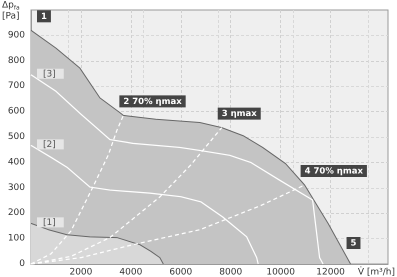 This screenshot has width=397, height=277. I want to click on y-tick-label: 100, so click(17, 239).